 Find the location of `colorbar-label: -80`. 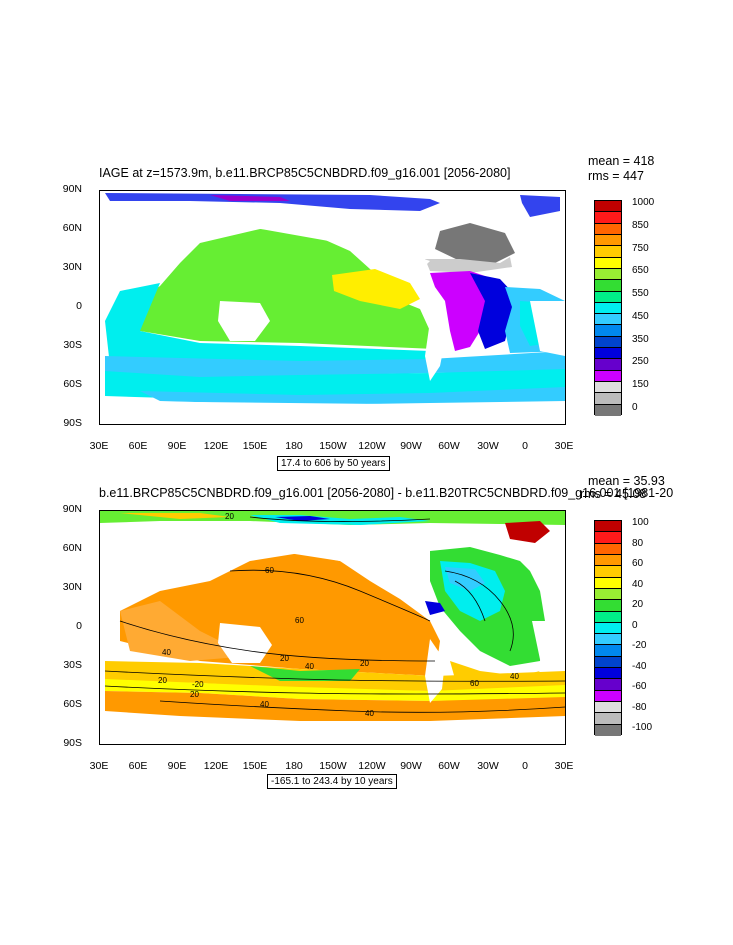

colorbar-label: -80 is located at coordinates (639, 707).